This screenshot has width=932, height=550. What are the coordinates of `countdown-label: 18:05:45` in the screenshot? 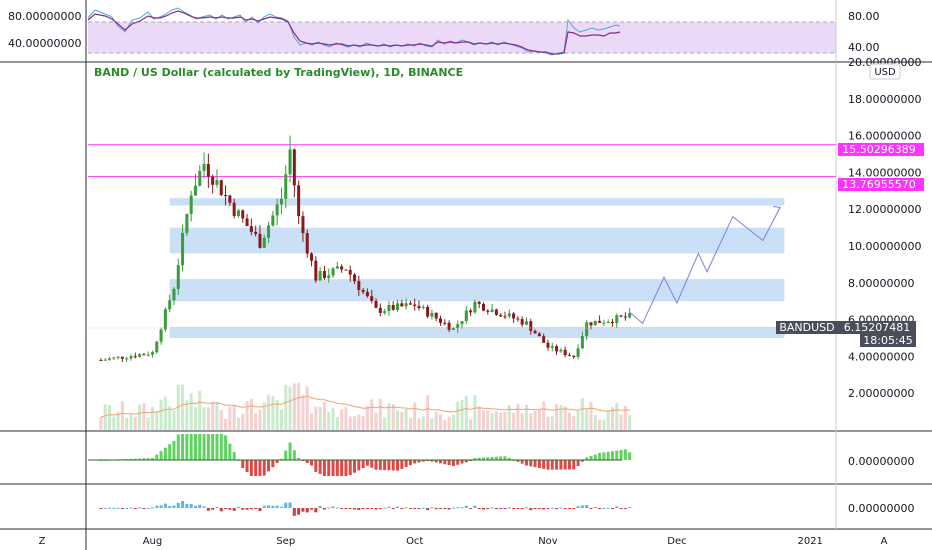 It's located at (887, 340).